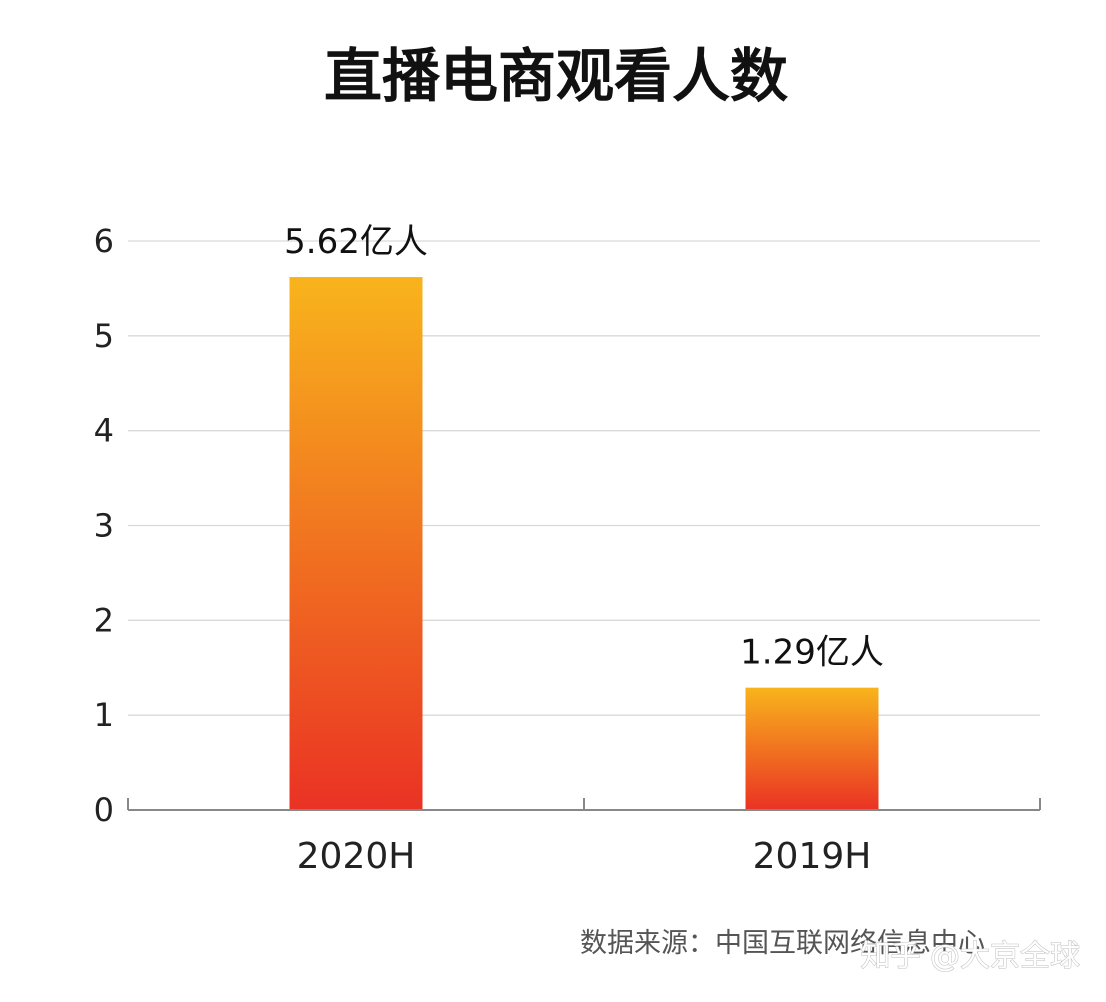  I want to click on x-tick-label-2019H: 2019H, so click(812, 856).